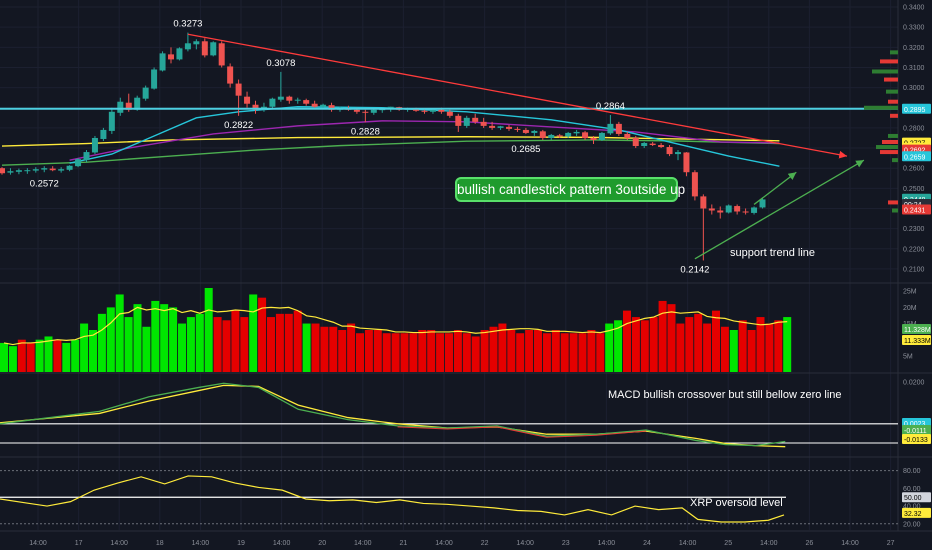 The width and height of the screenshot is (932, 550). Describe the element at coordinates (728, 543) in the screenshot. I see `time-tick-label: 25` at that location.